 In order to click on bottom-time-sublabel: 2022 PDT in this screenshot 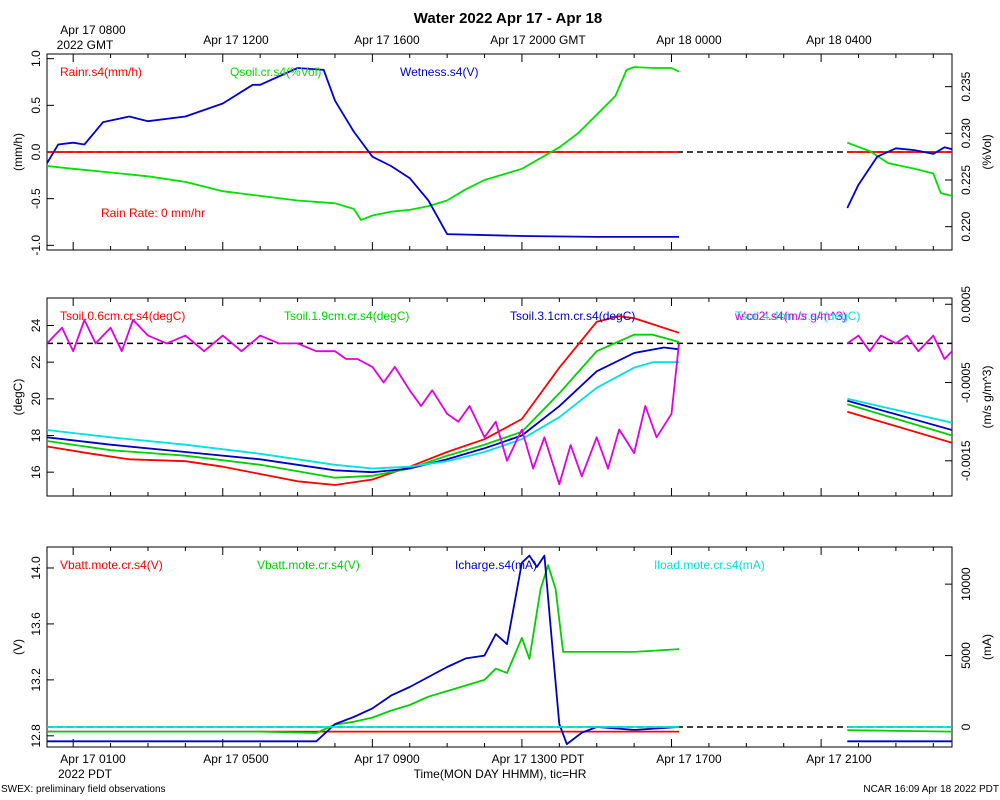, I will do `click(85, 774)`.